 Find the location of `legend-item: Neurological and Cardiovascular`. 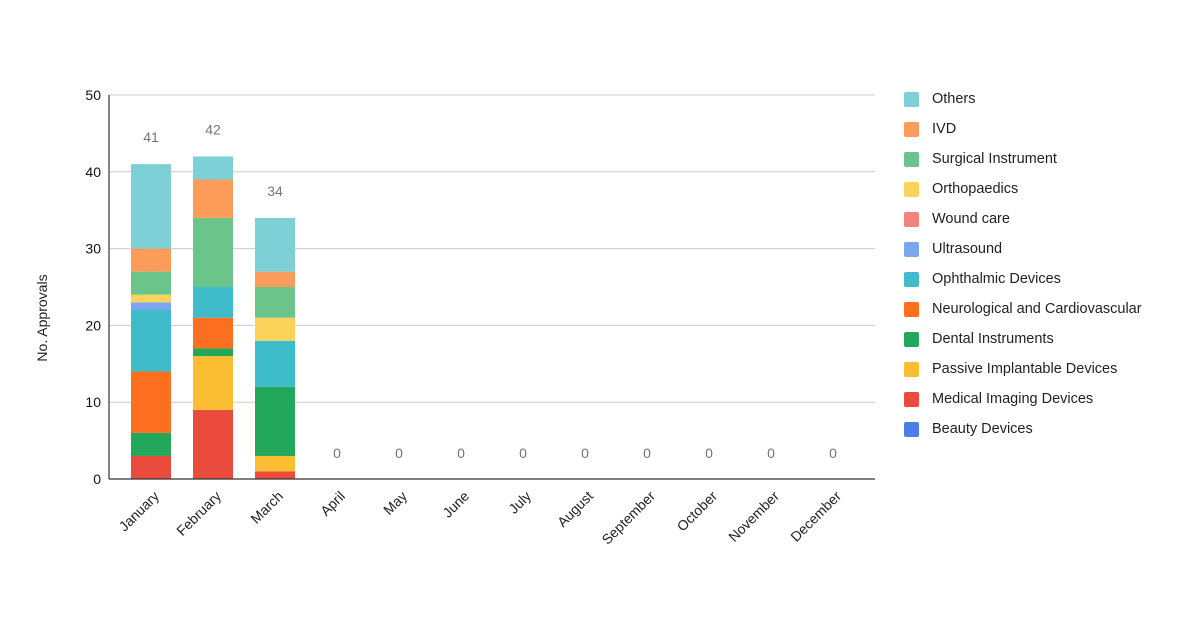

legend-item: Neurological and Cardiovascular is located at coordinates (1023, 309).